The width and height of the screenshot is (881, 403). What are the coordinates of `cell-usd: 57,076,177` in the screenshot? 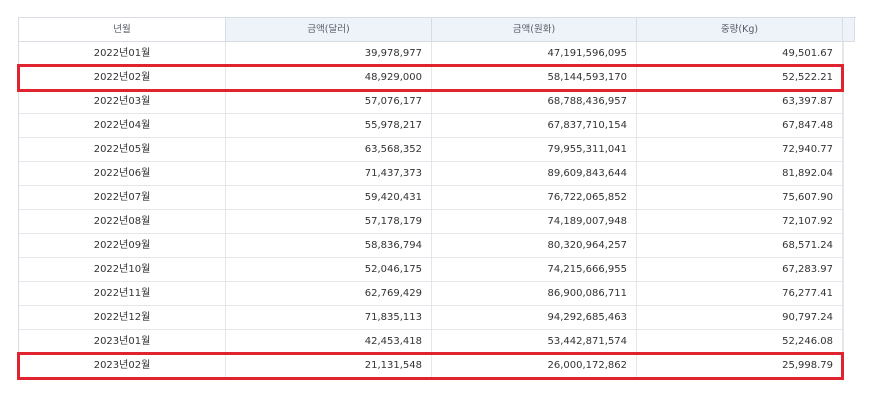 It's located at (329, 102).